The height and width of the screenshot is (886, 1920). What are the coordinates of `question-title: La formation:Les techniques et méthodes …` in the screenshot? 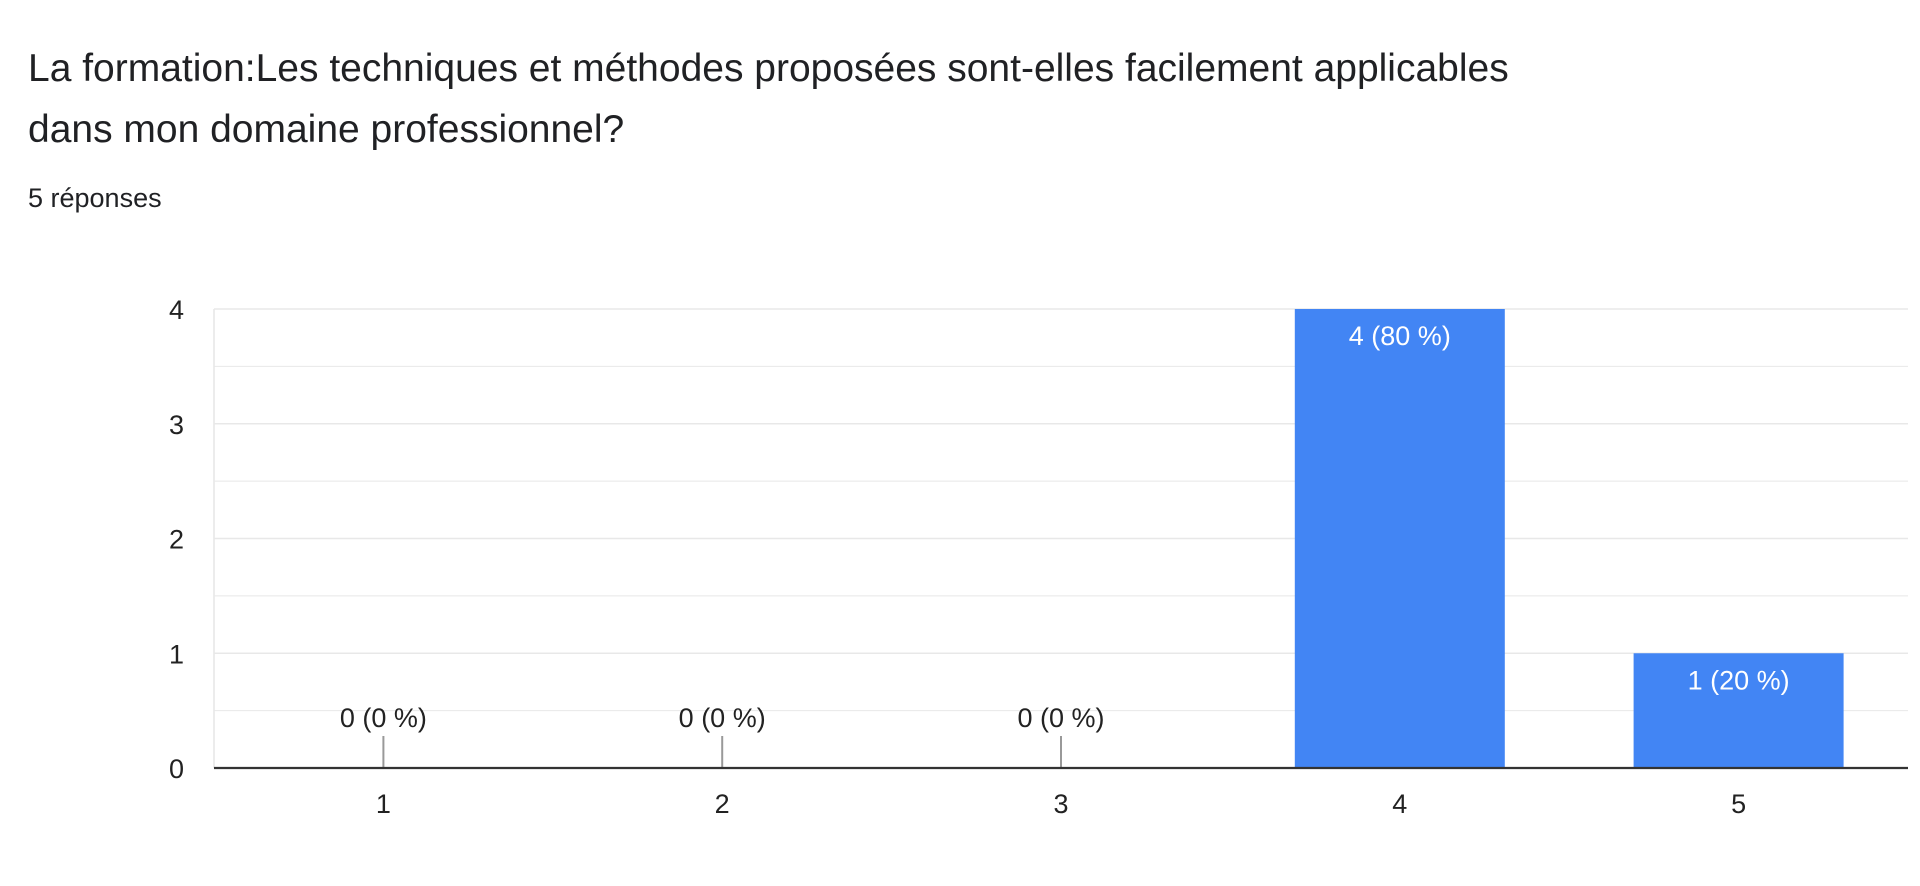 It's located at (768, 99).